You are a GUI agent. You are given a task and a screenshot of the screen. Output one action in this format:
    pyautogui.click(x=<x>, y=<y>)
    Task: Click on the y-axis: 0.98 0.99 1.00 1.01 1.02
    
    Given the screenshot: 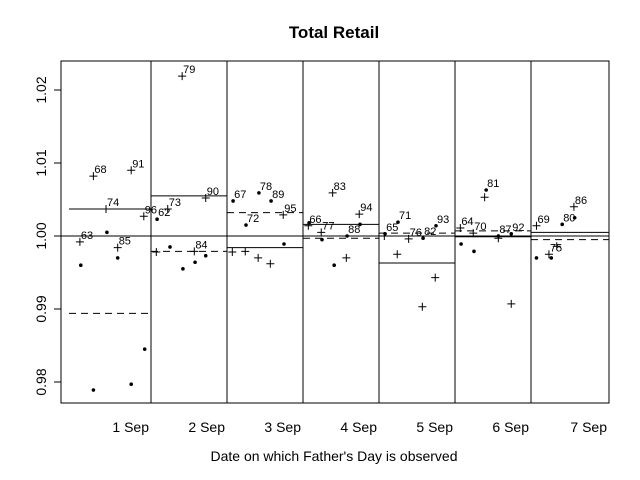 What is the action you would take?
    pyautogui.click(x=47, y=236)
    